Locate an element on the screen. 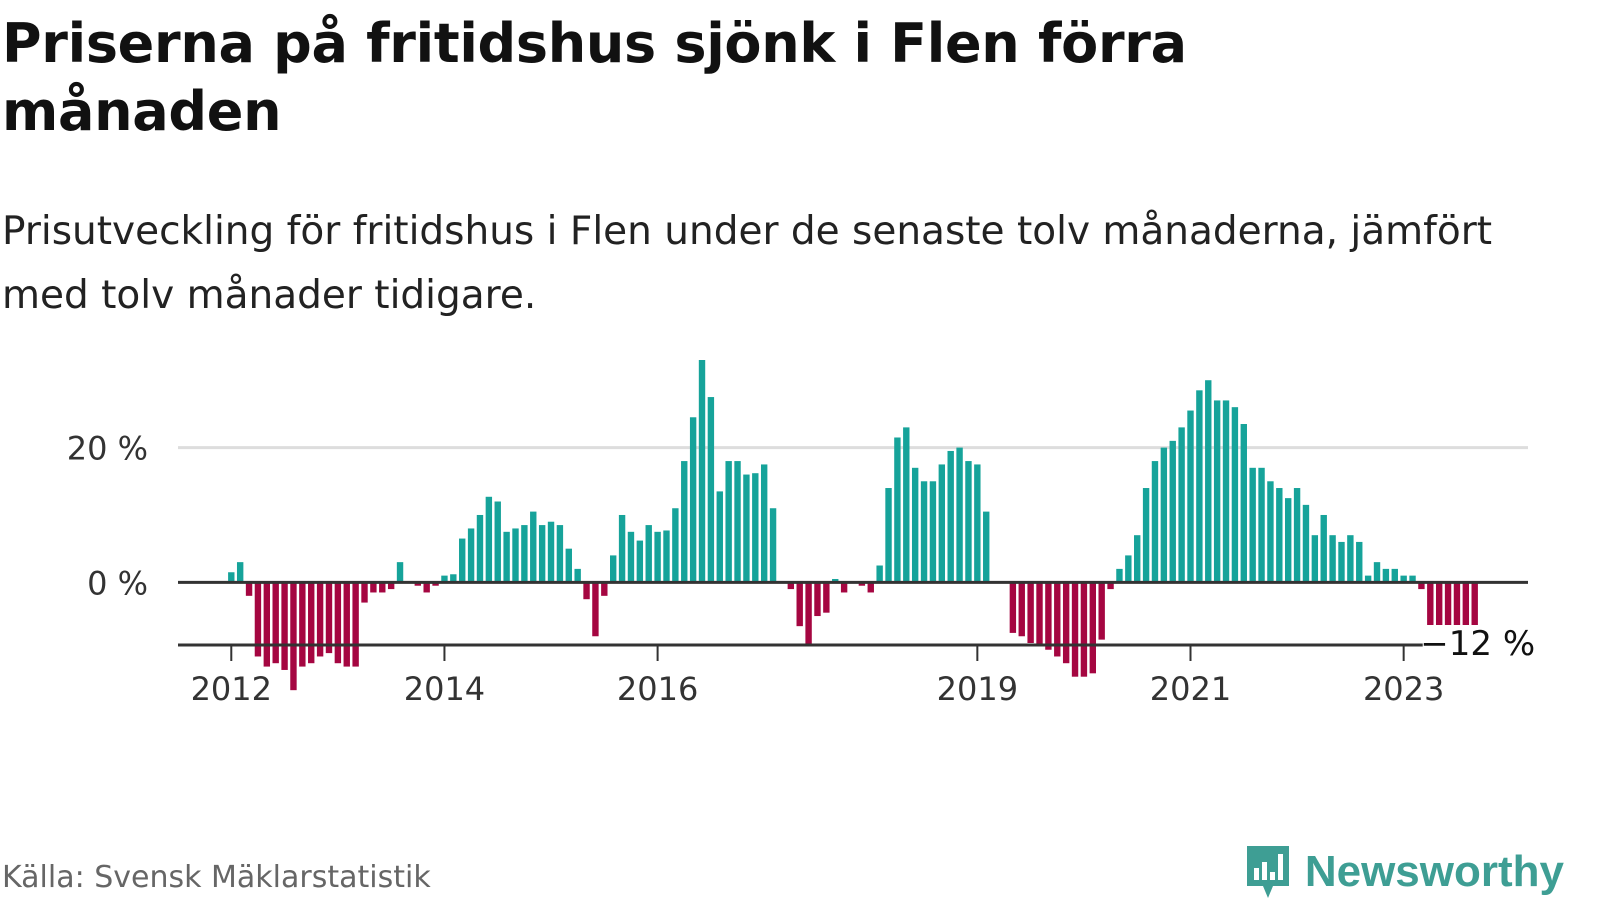  source-note: Källa: Svensk Mäklarstatistik is located at coordinates (216, 877).